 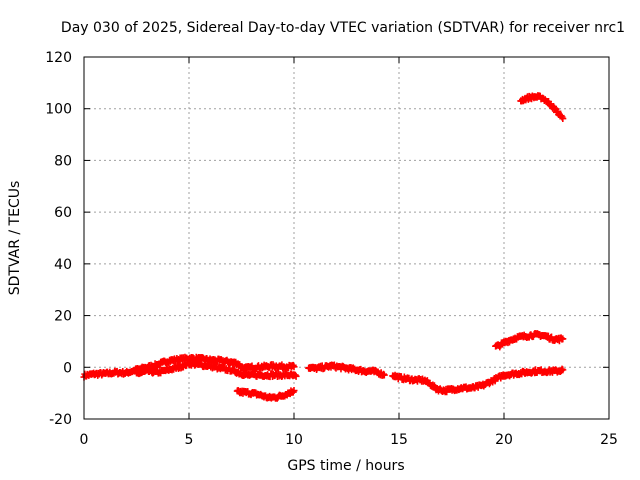 What do you see at coordinates (478, 380) in the screenshot?
I see `series-trough` at bounding box center [478, 380].